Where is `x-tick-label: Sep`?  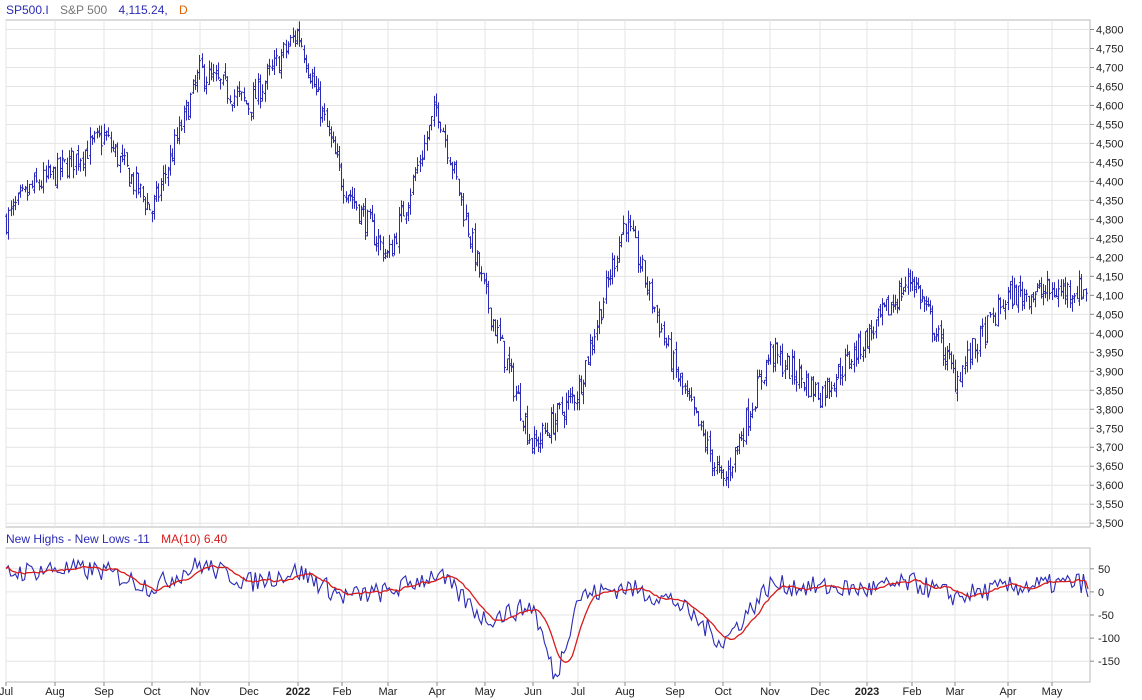 x-tick-label: Sep is located at coordinates (675, 692).